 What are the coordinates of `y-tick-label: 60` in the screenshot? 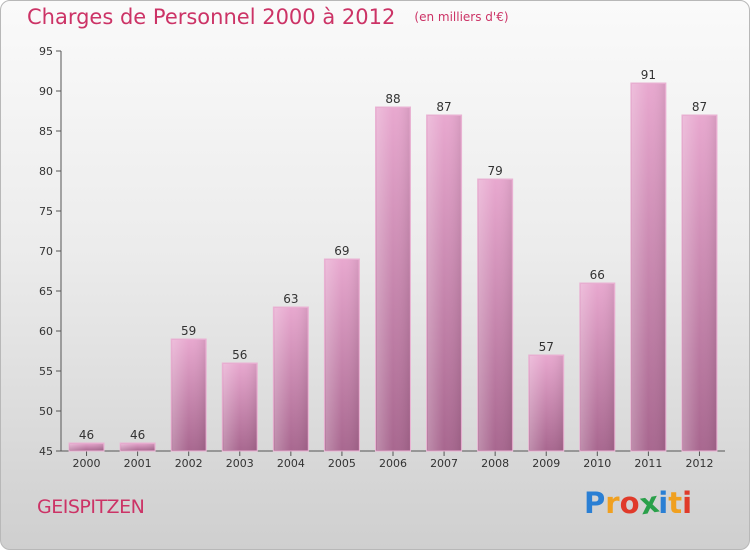 It's located at (46, 331).